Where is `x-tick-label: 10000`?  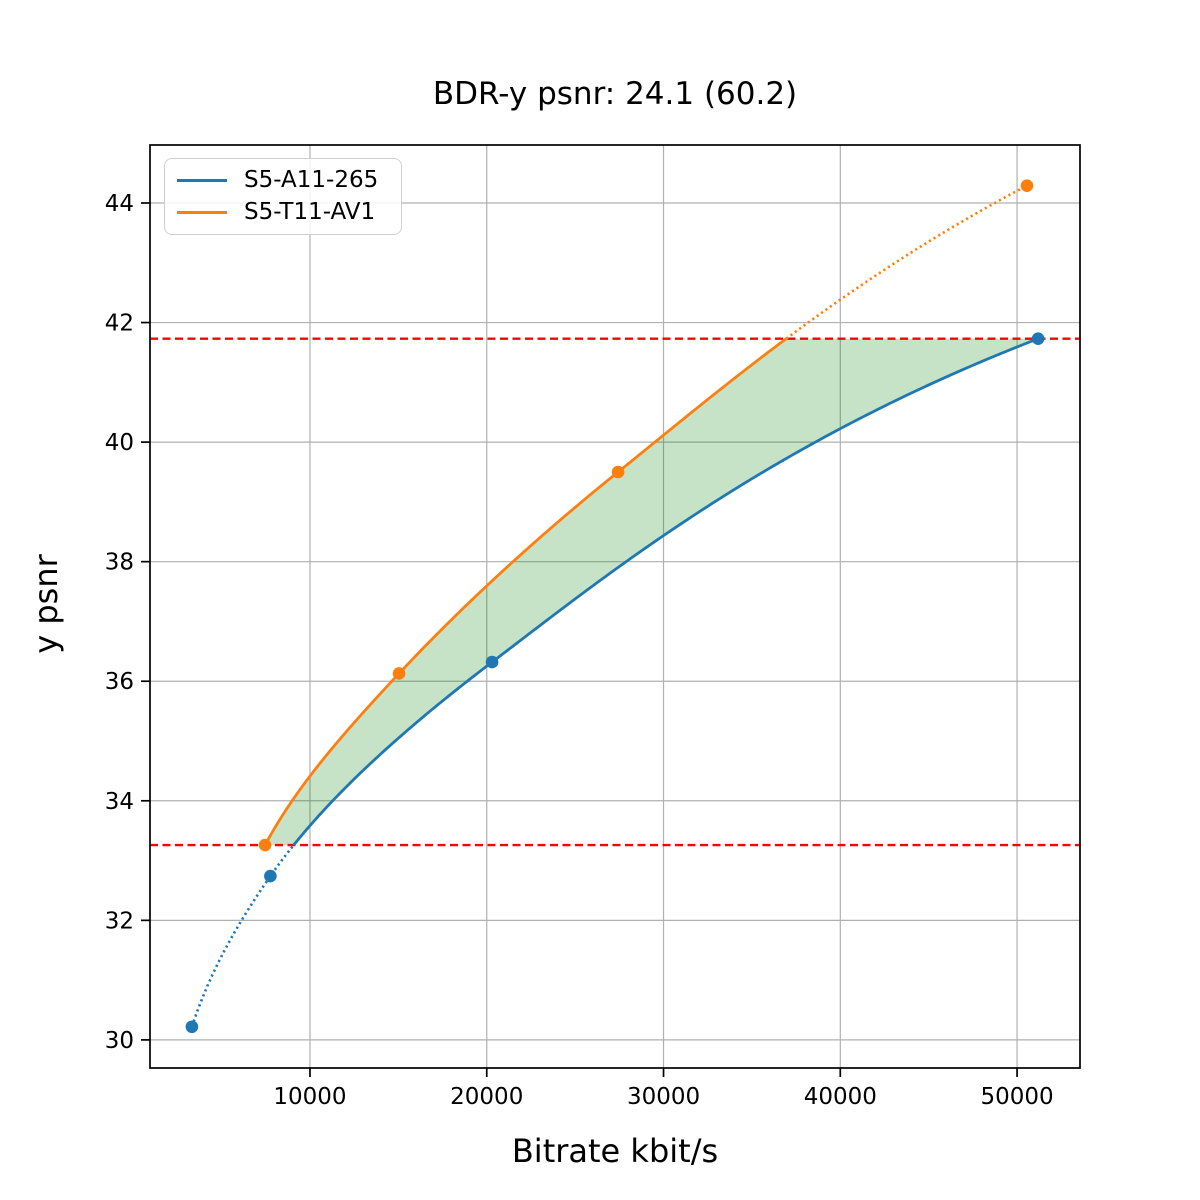
x-tick-label: 10000 is located at coordinates (309, 1097).